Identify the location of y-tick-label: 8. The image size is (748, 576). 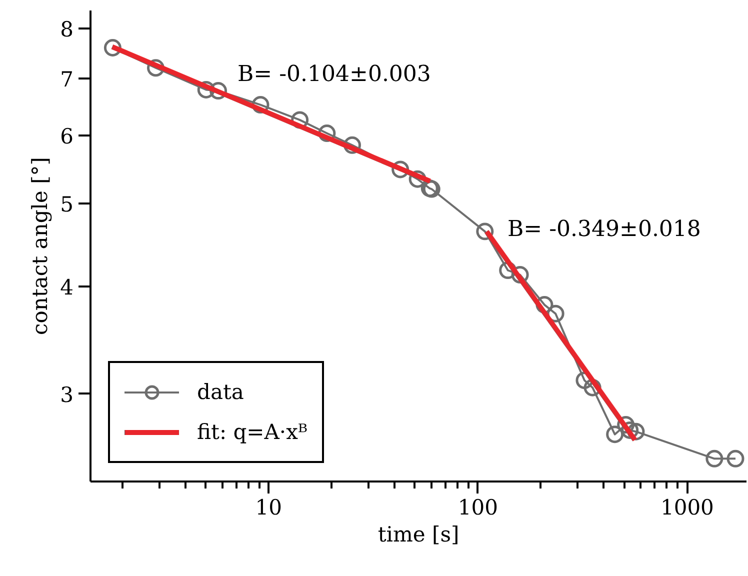
(67, 30).